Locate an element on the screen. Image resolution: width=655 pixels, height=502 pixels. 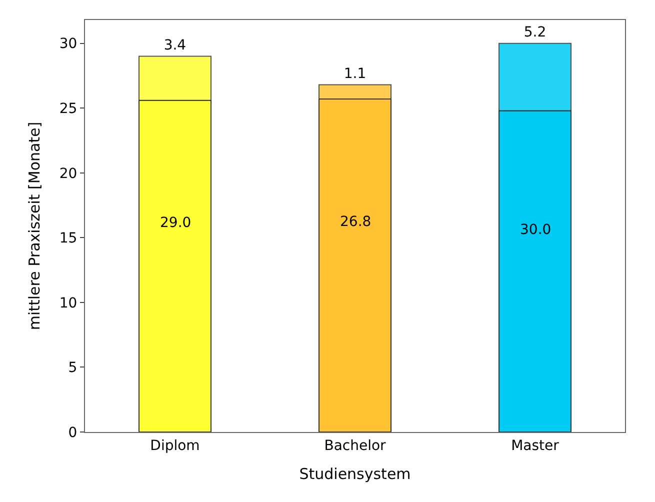
total-label: 26.8 is located at coordinates (356, 222).